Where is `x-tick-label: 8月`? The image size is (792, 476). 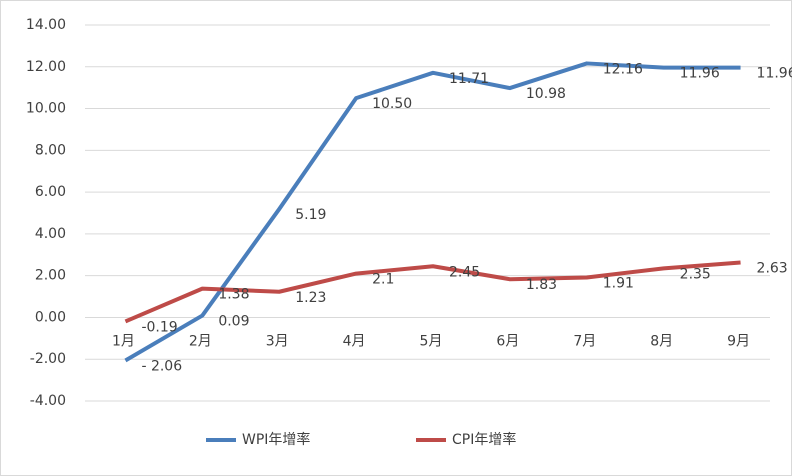 x-tick-label: 8月 is located at coordinates (661, 341).